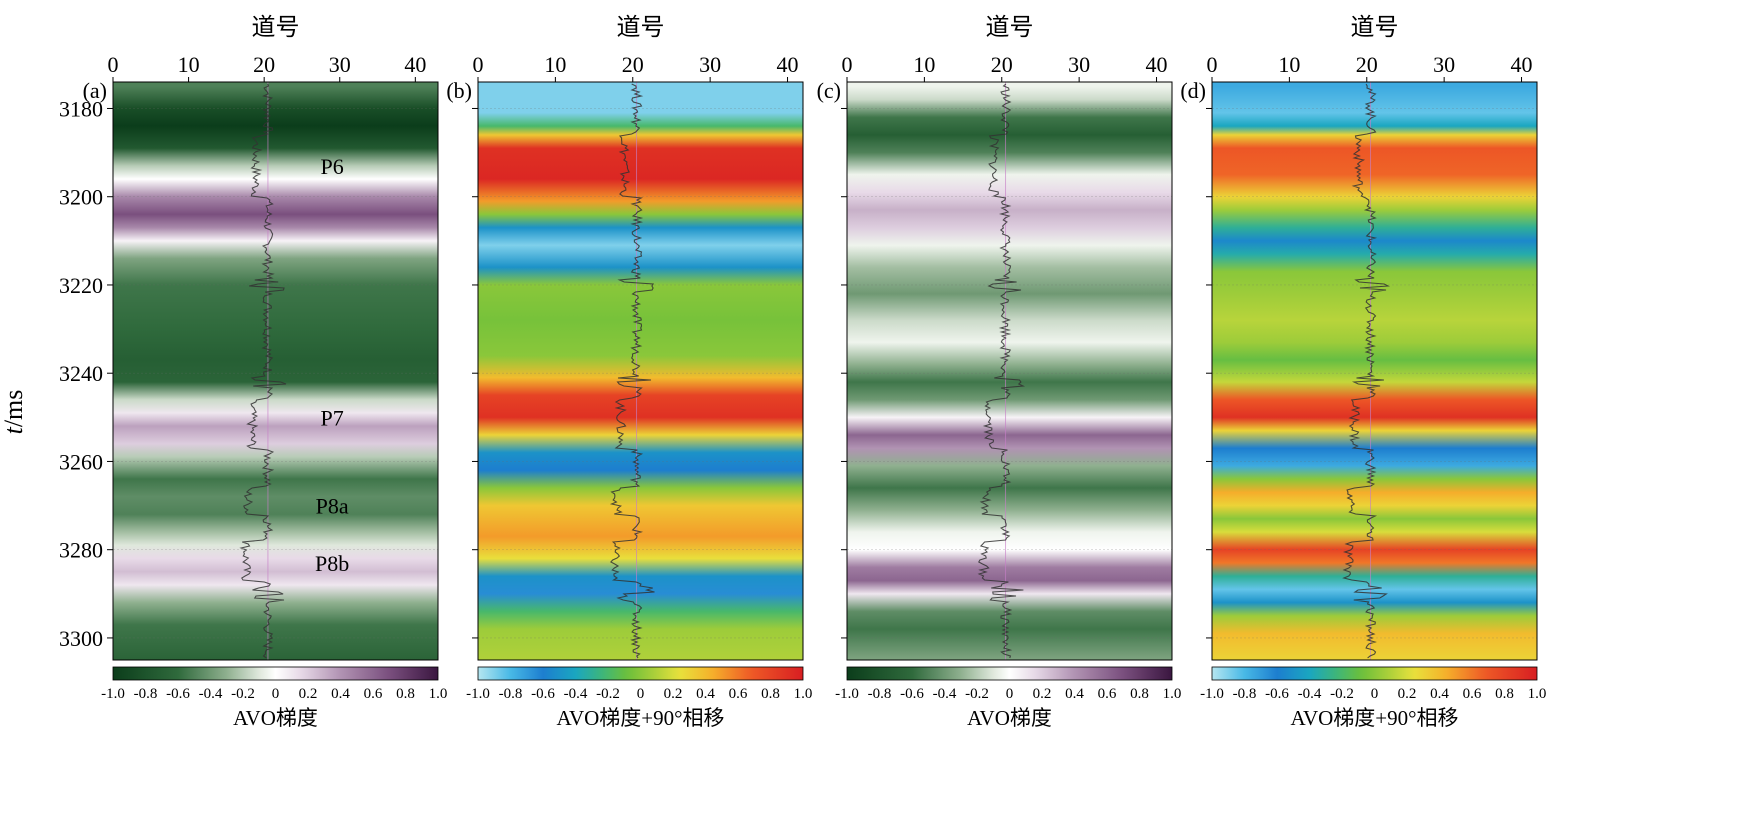 The image size is (1741, 824). I want to click on x-axis-title: 道号, so click(1375, 27).